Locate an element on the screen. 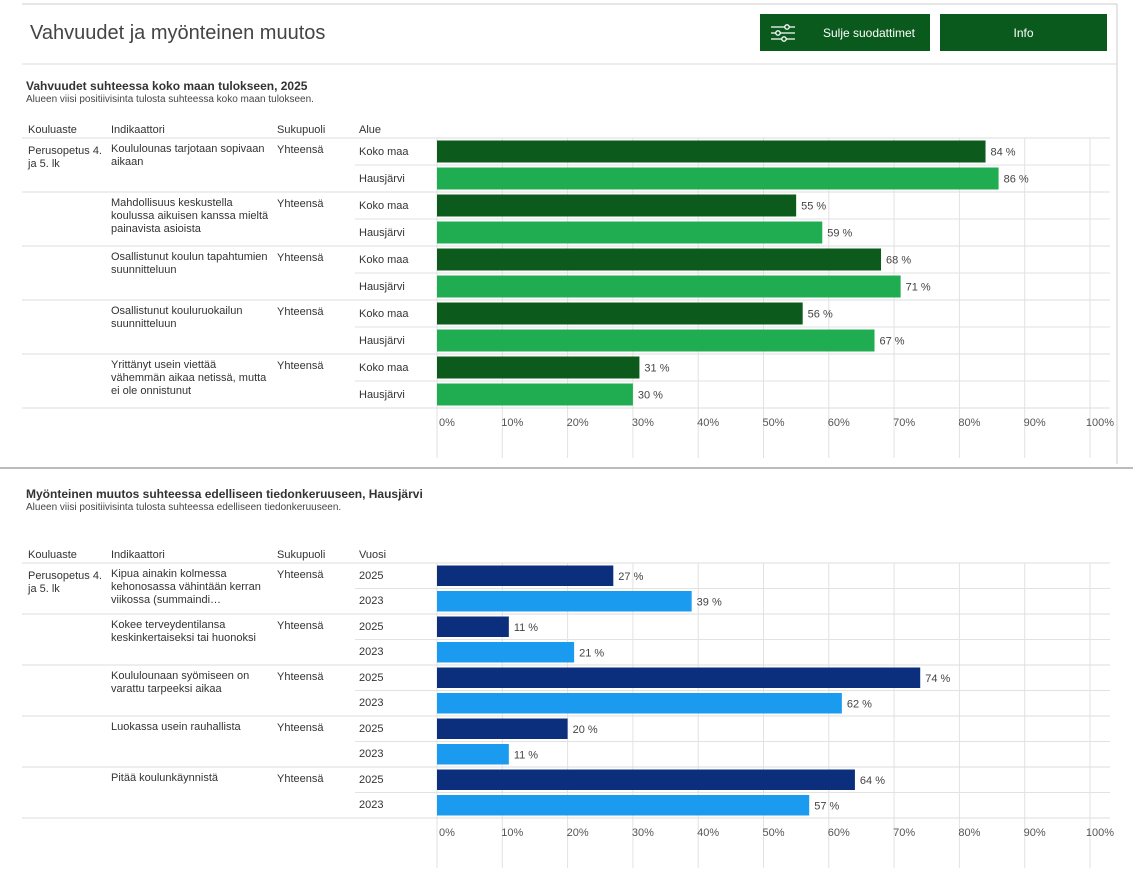  value-label: 68 % is located at coordinates (898, 261).